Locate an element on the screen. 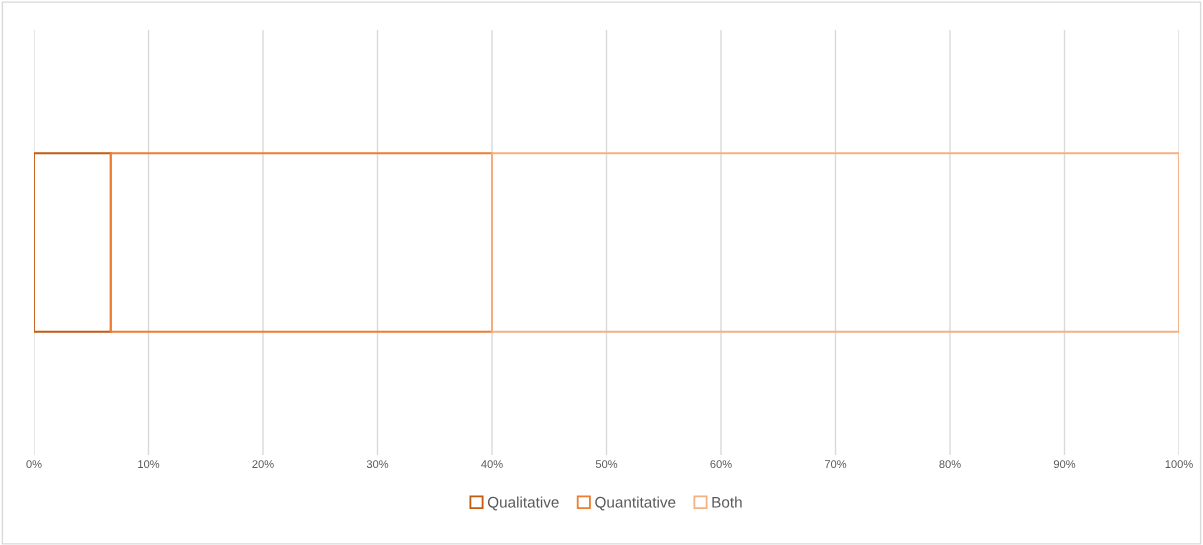  legend-label: Both is located at coordinates (727, 502).